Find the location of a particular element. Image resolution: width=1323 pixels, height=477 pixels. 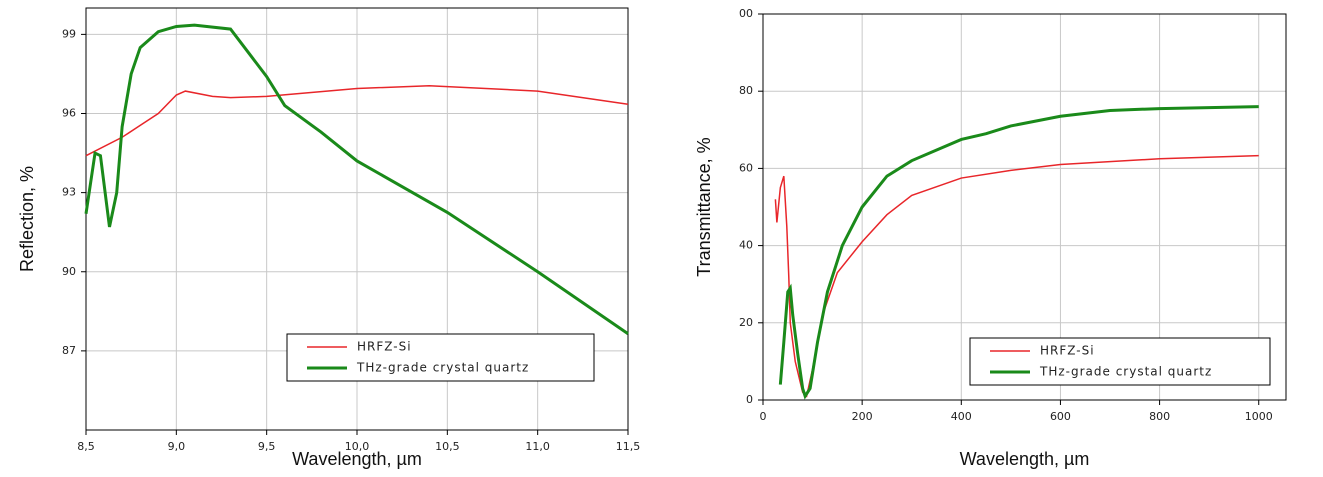

x-tick-label: 11,0 is located at coordinates (537, 446).